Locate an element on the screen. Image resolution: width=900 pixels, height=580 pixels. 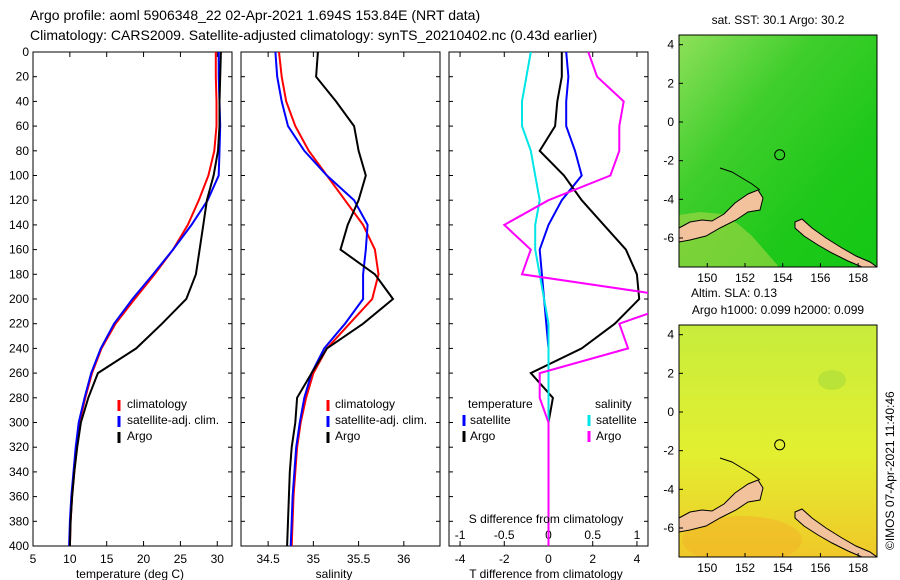
depth-tick-label: 360 is located at coordinates (19, 497).